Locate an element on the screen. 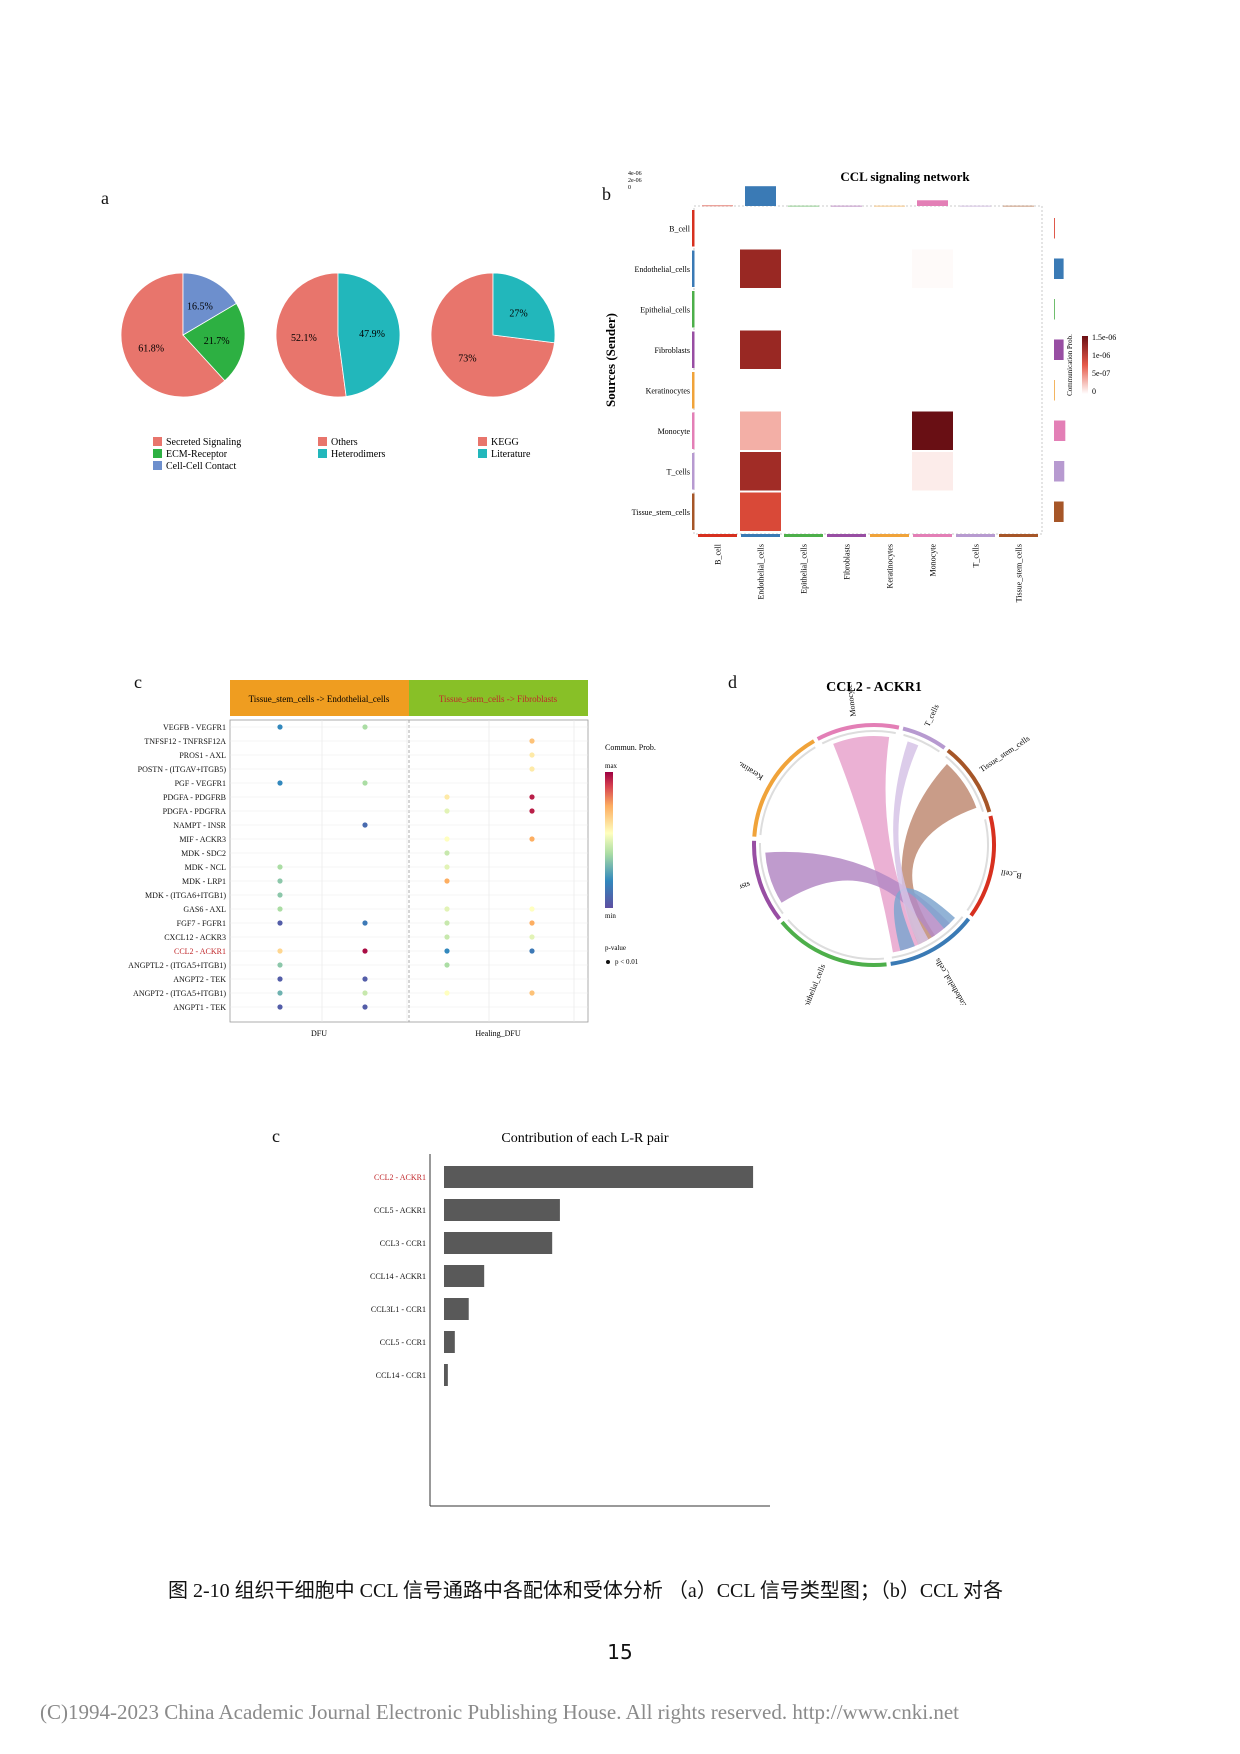 The height and width of the screenshot is (1754, 1240). bubble-pair-label: ANGPTL2 - (ITGA5+ITGB1) is located at coordinates (177, 965).